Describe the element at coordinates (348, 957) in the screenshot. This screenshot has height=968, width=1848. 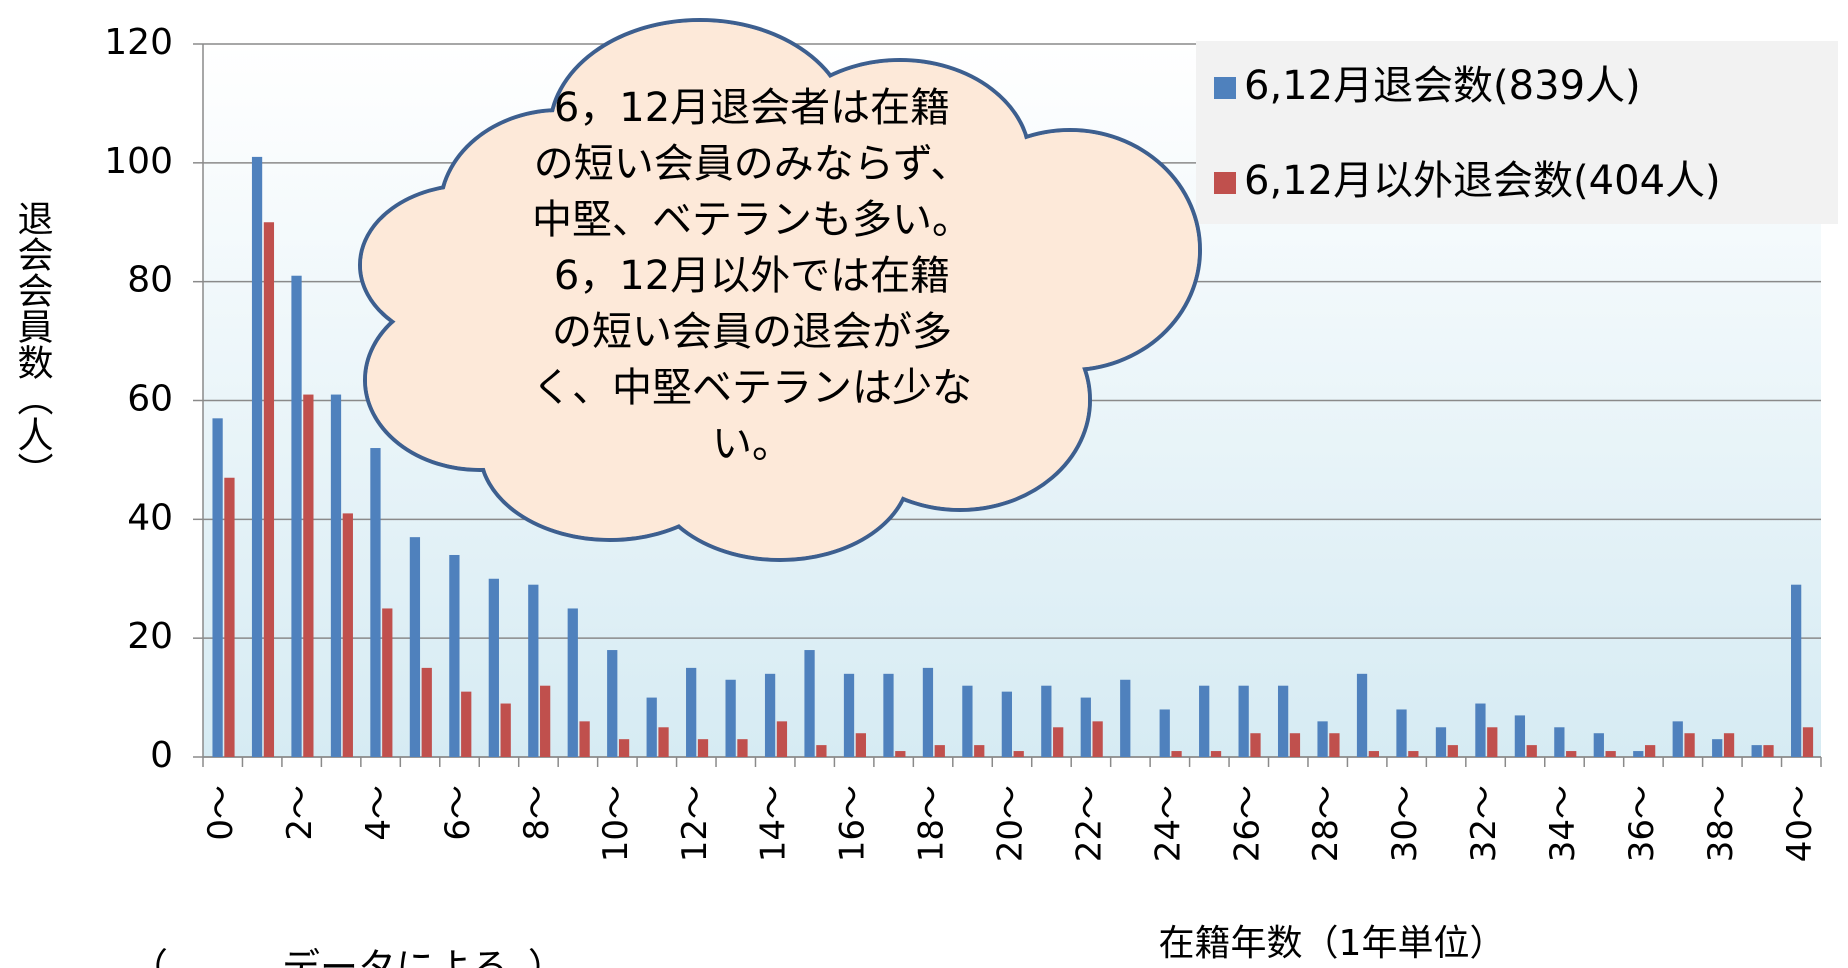
I see `footnote: （ データによる。）` at that location.